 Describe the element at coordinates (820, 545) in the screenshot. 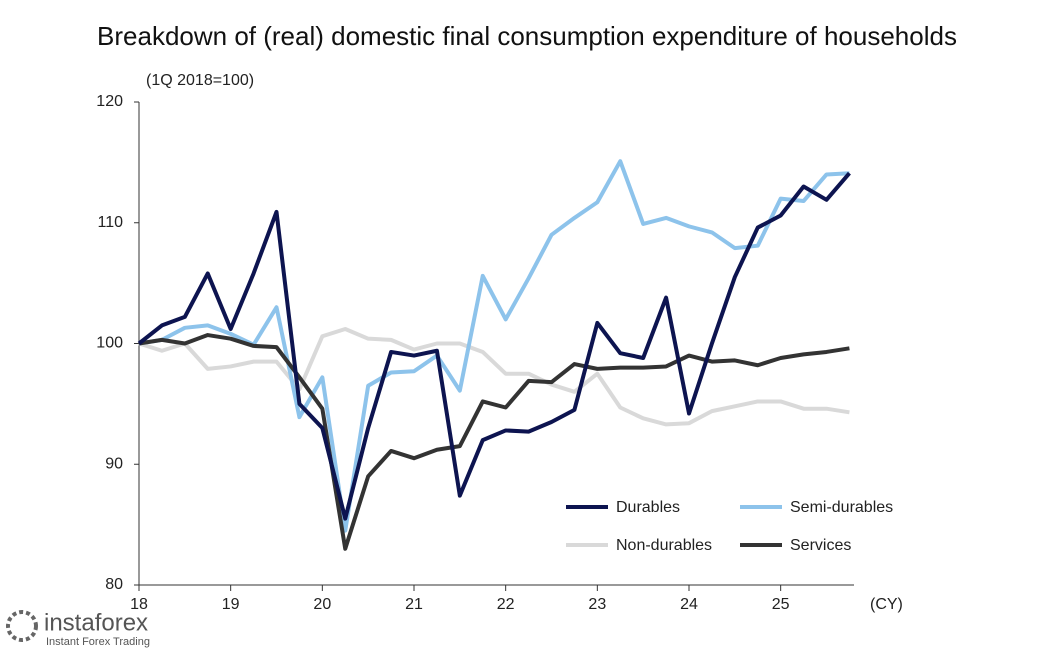

I see `legend-label: Services` at that location.